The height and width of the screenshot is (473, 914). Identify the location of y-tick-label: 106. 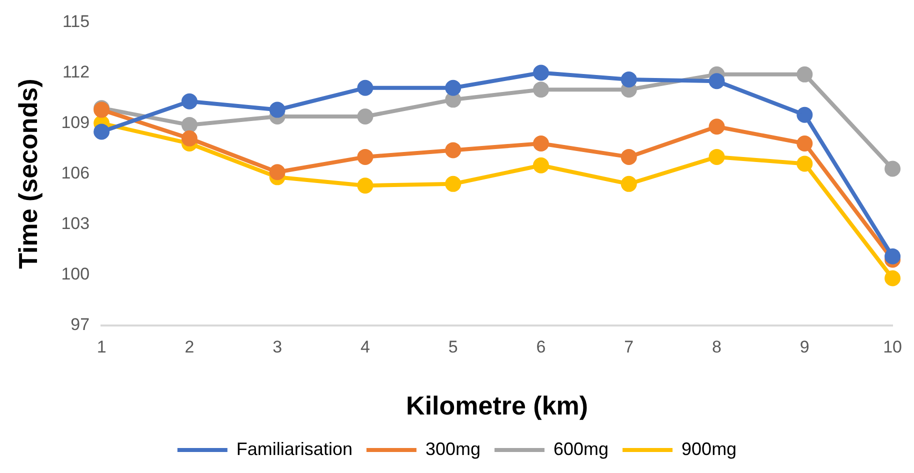
(75, 172).